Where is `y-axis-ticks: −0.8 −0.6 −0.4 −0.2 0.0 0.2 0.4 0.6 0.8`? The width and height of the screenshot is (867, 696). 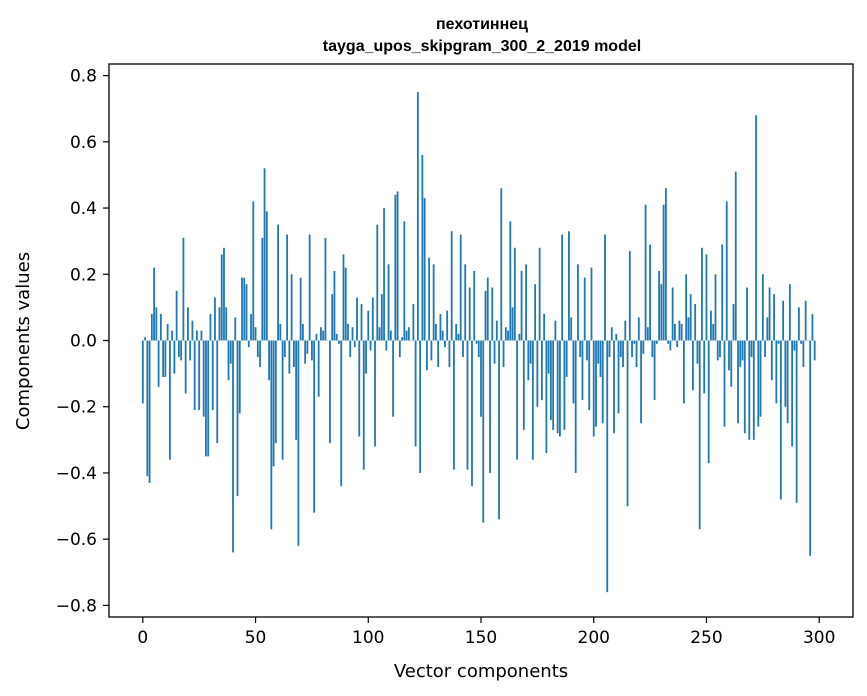
y-axis-ticks: −0.8 −0.6 −0.4 −0.2 0.0 0.2 0.4 0.6 0.8 is located at coordinates (82, 341).